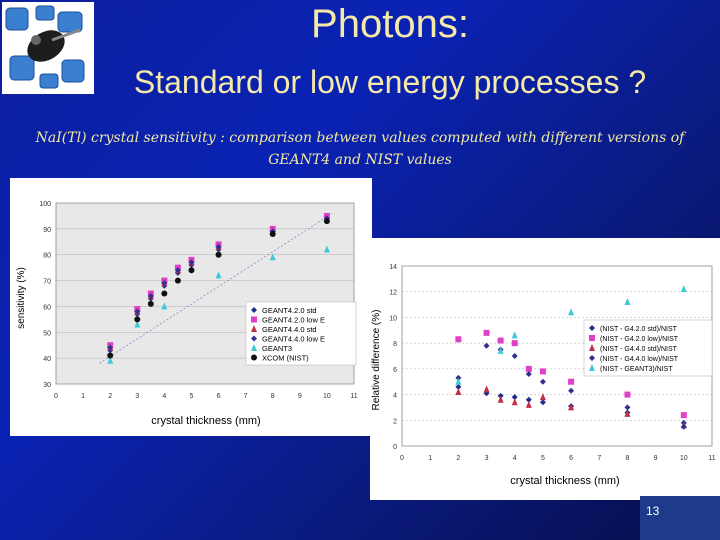  I want to click on y-tick-label: 80, so click(47, 256).